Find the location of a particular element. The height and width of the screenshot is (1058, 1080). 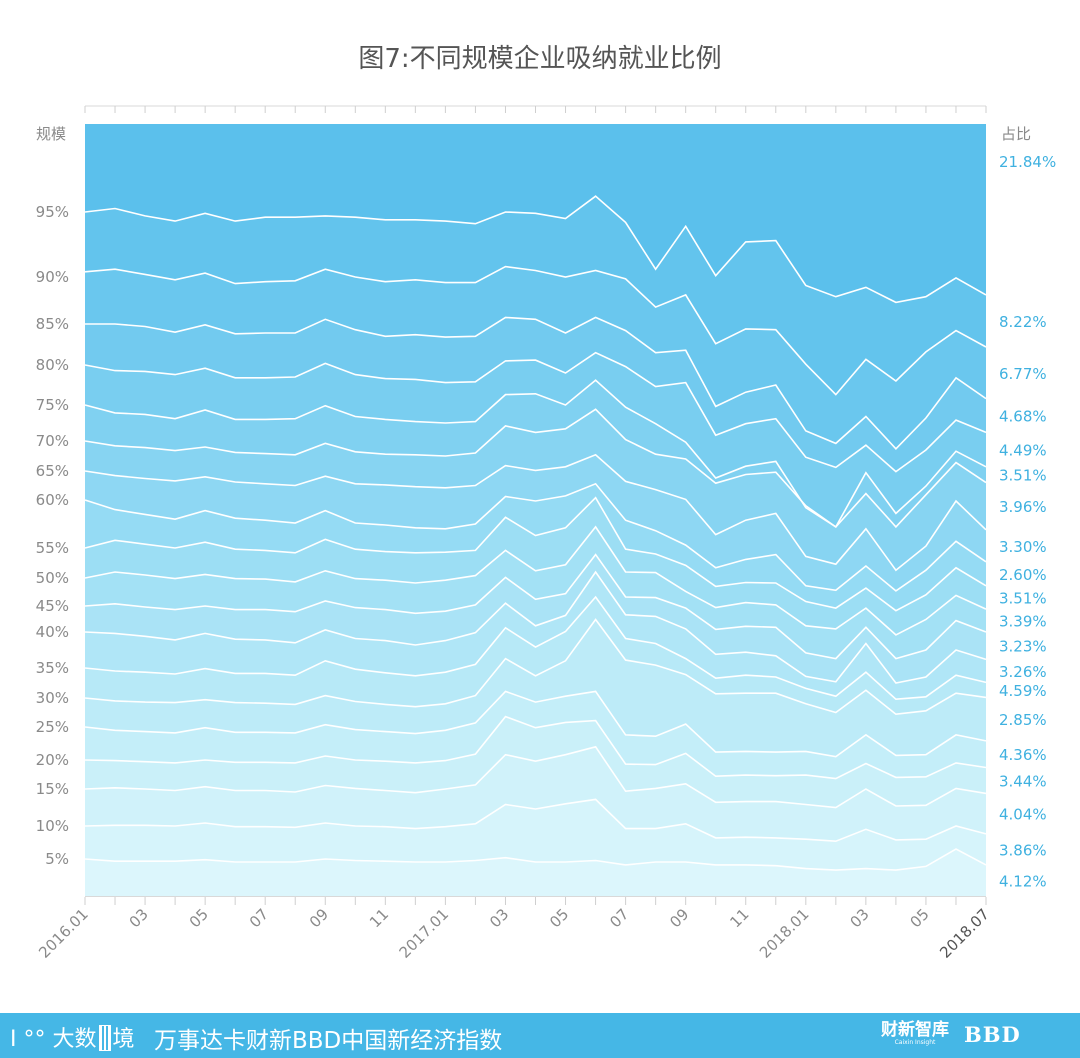

share-label: 21.84% is located at coordinates (1027, 162).